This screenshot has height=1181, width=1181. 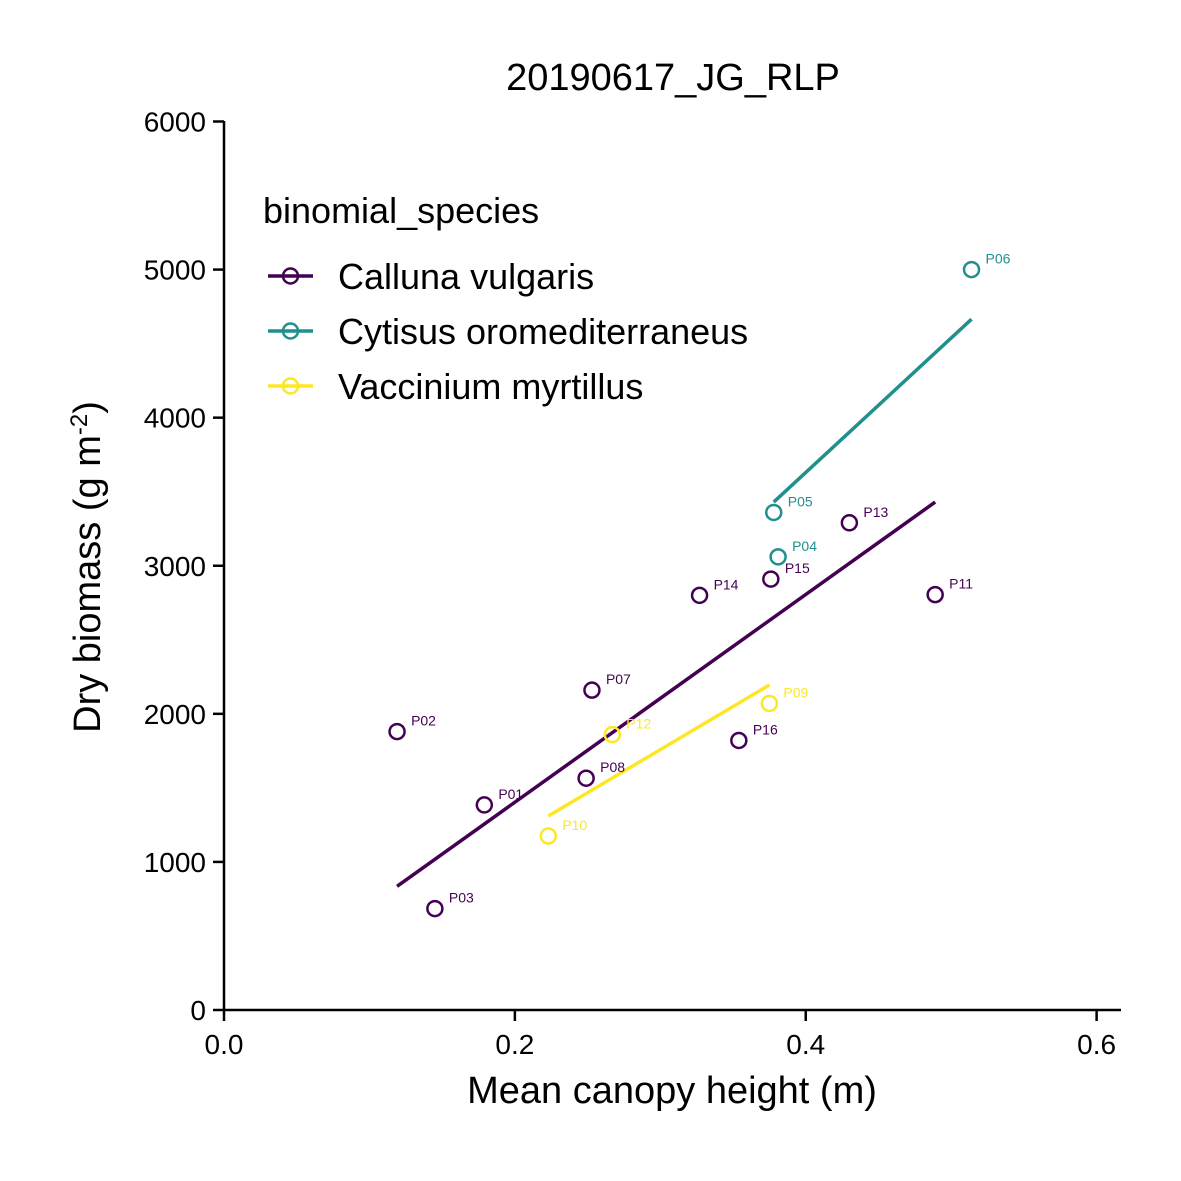 I want to click on point-label: P08, so click(x=612, y=767).